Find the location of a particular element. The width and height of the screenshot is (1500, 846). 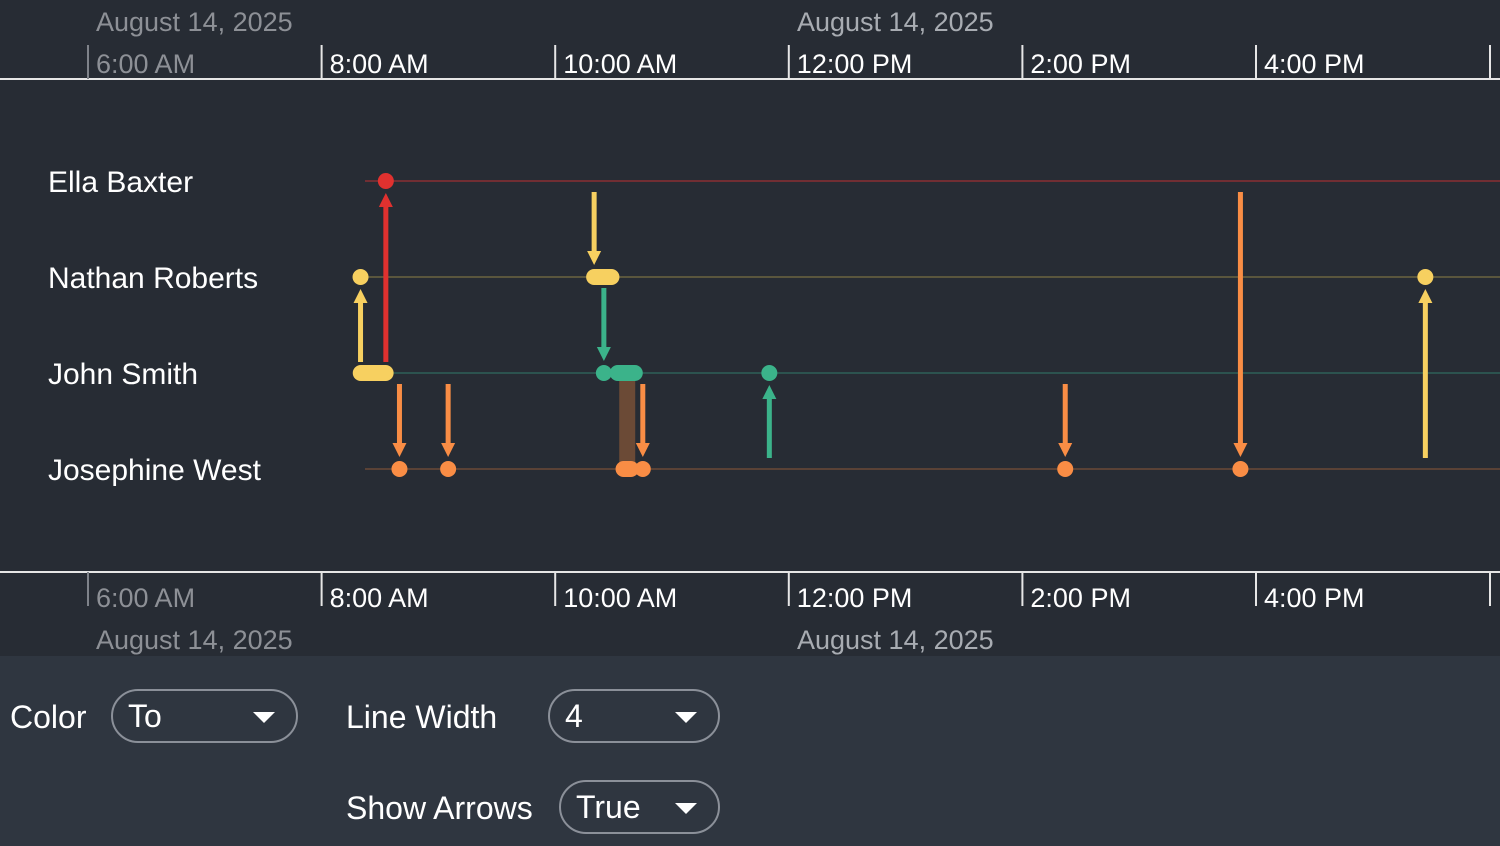

show-arrows-label: Show Arrows is located at coordinates (439, 808).